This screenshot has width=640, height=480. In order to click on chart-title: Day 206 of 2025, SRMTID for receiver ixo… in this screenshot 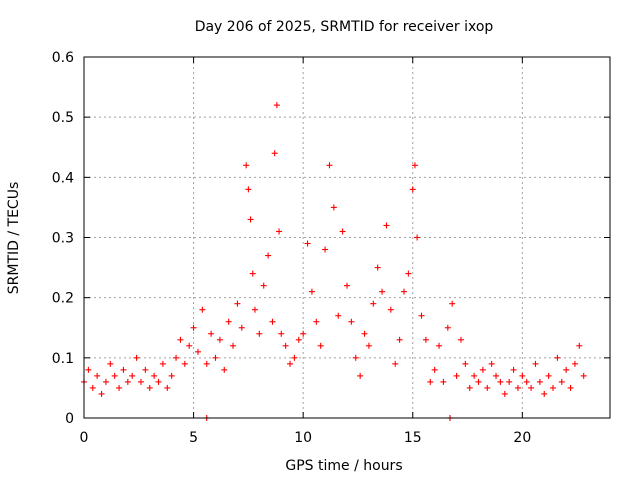, I will do `click(344, 27)`.